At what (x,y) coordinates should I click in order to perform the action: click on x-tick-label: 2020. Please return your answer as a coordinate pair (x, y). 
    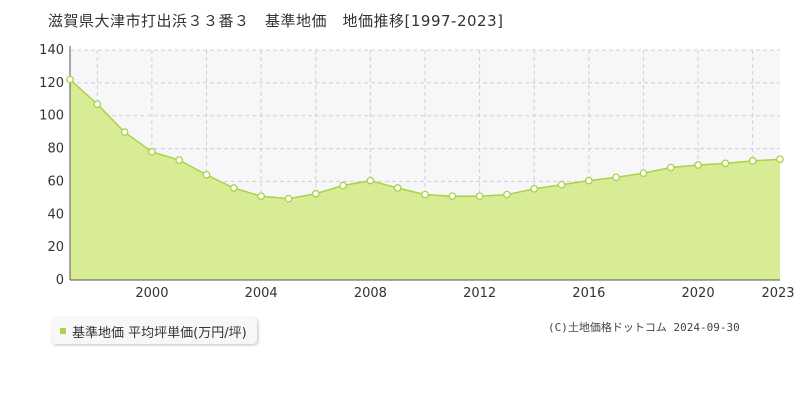
    Looking at the image, I should click on (698, 293).